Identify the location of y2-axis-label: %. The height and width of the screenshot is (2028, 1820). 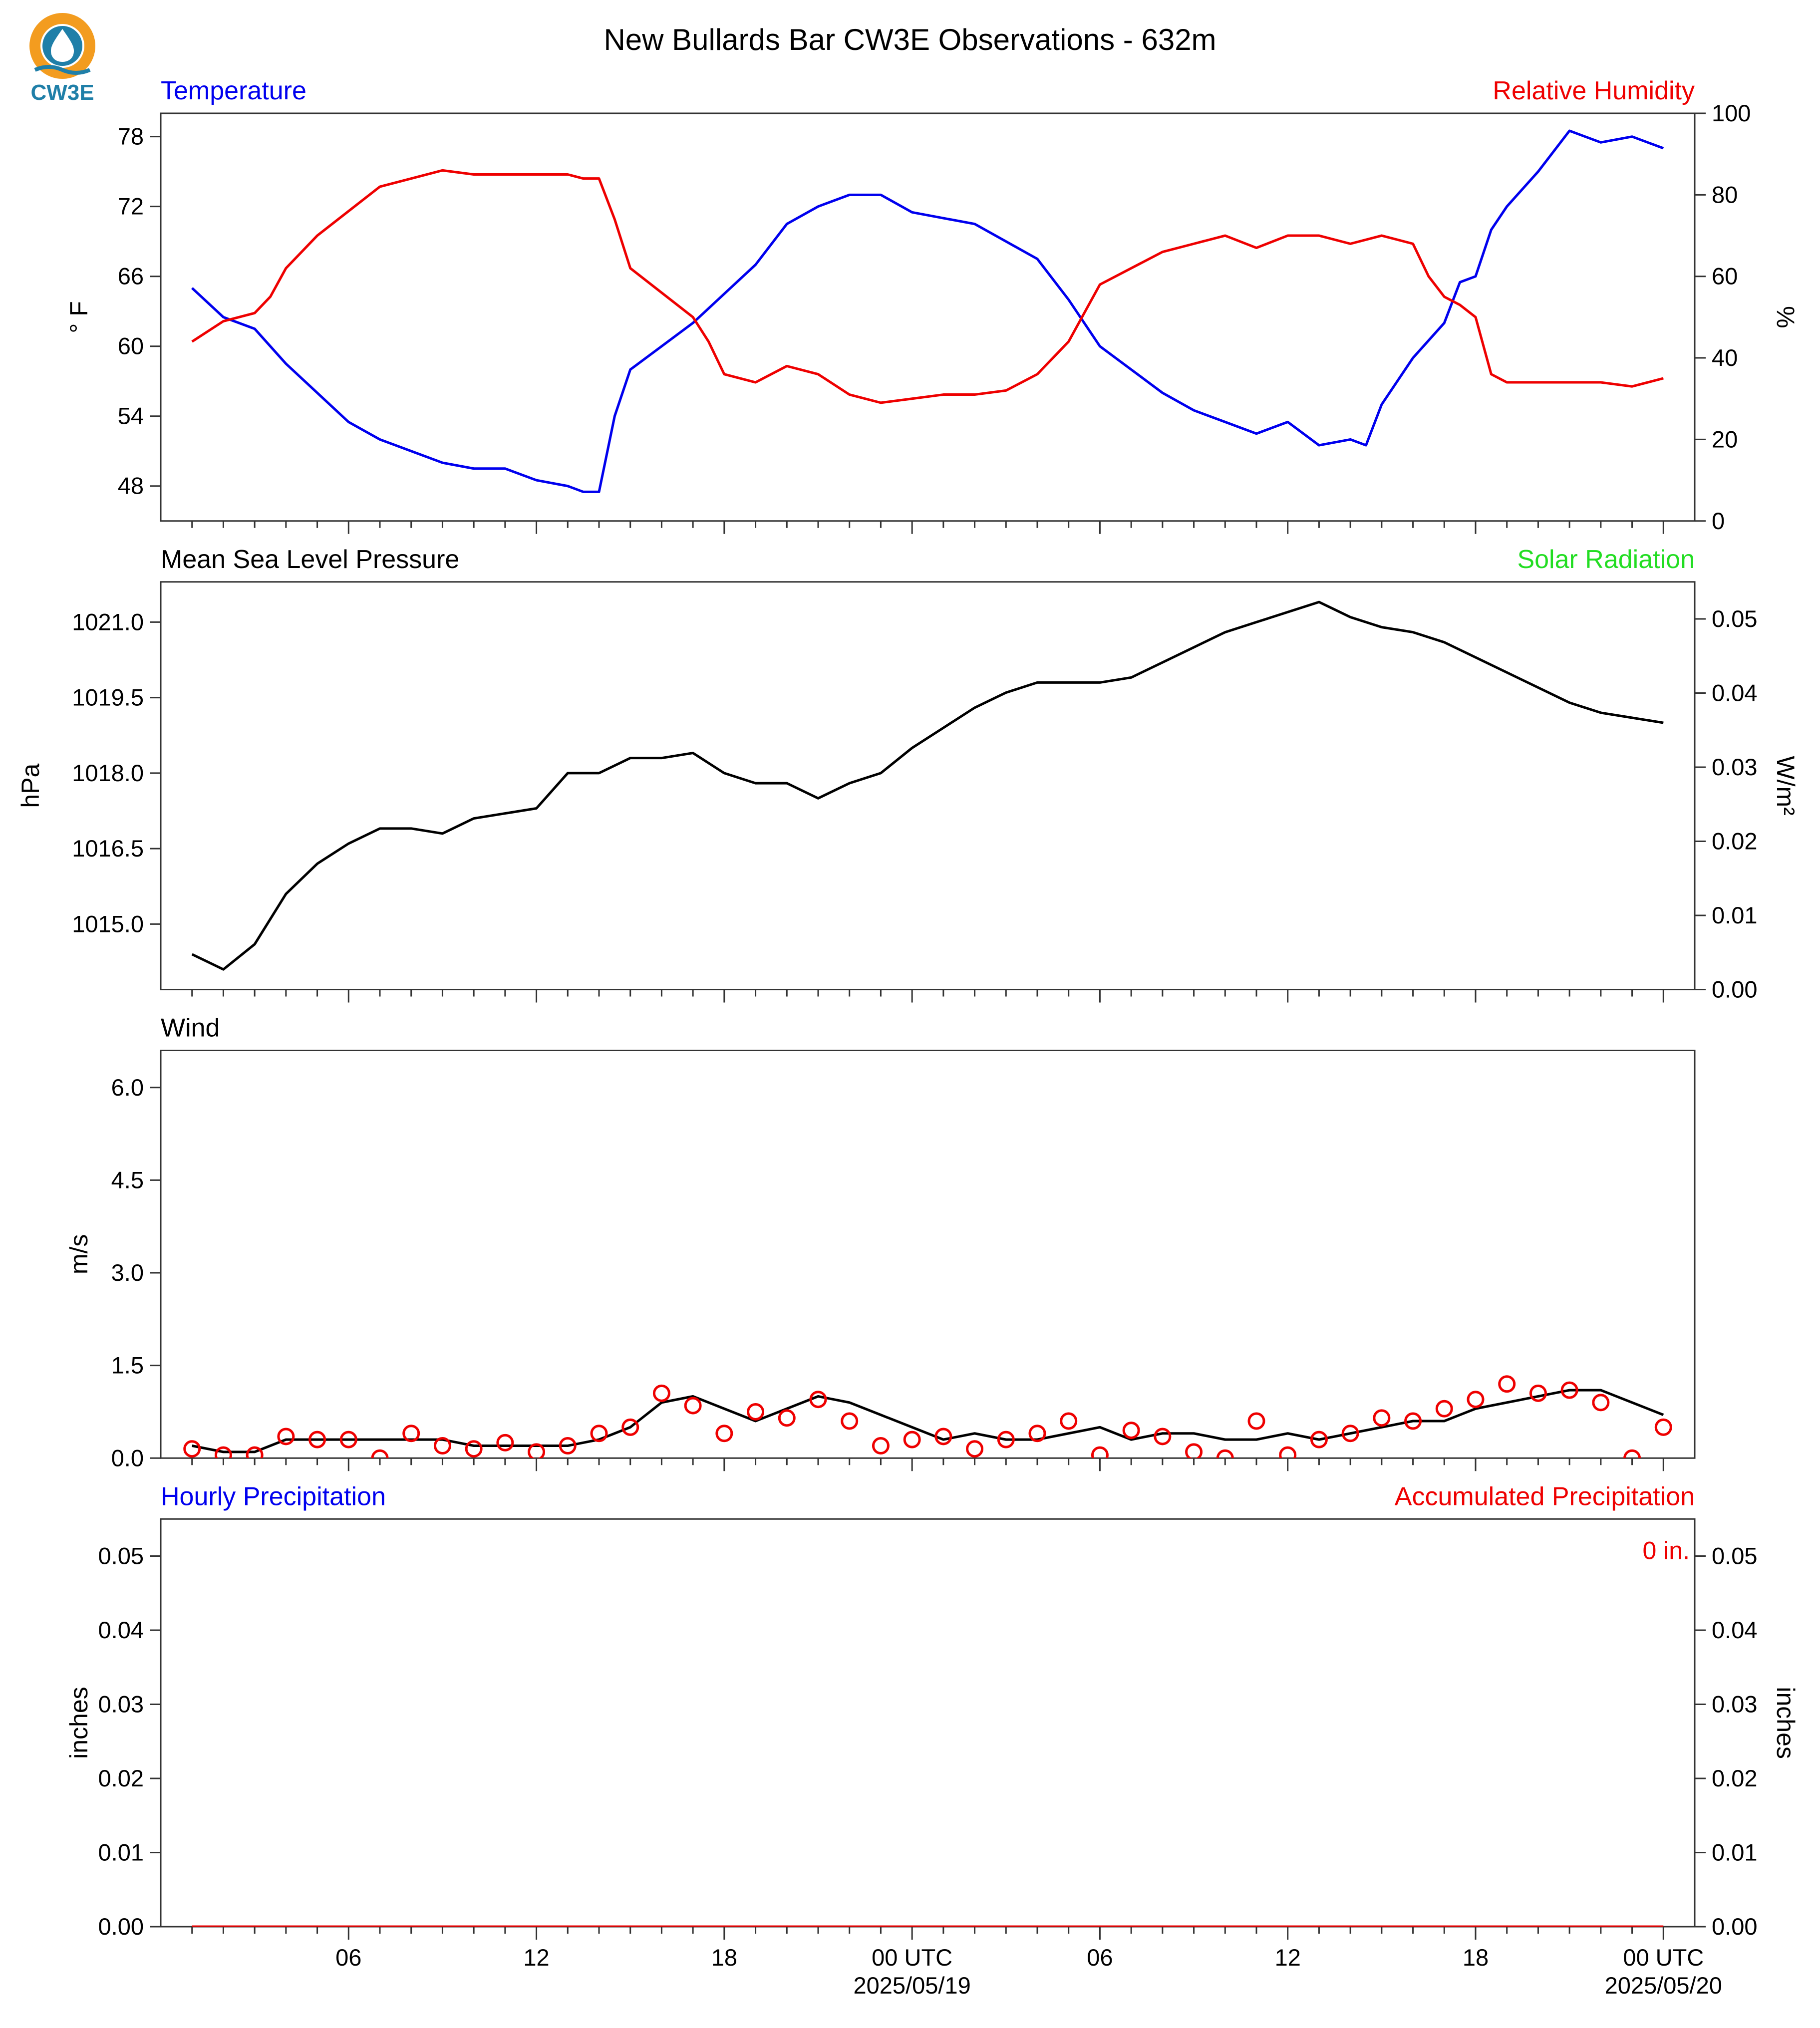
(1786, 317).